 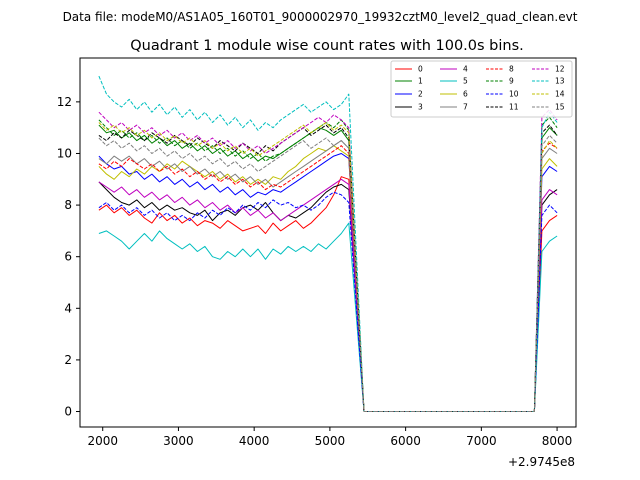 I want to click on legend-label-9: 9, so click(x=511, y=81).